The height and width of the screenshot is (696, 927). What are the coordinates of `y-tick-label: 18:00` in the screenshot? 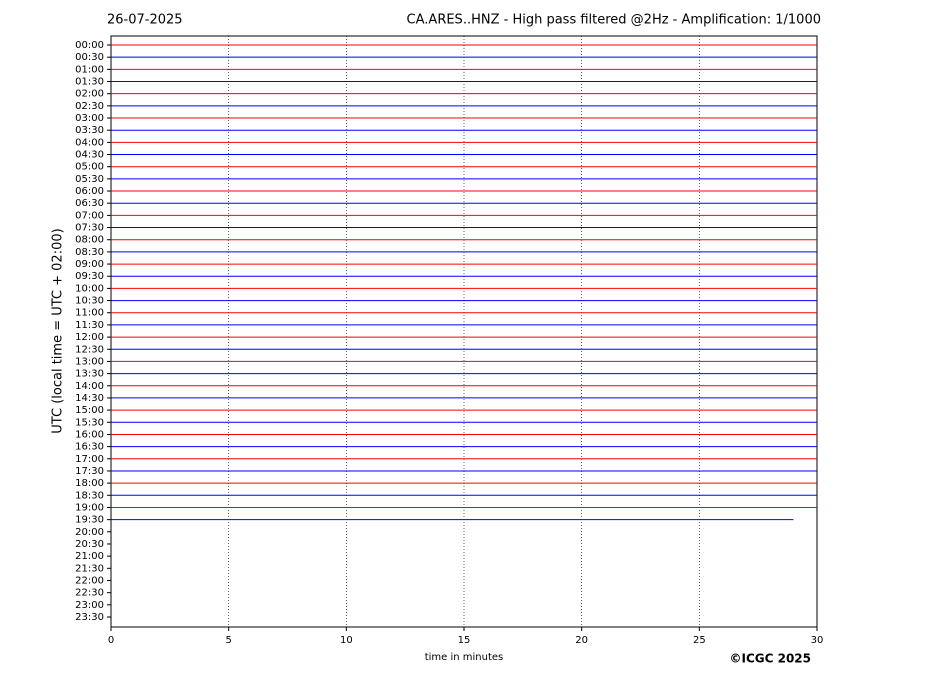 It's located at (89, 483).